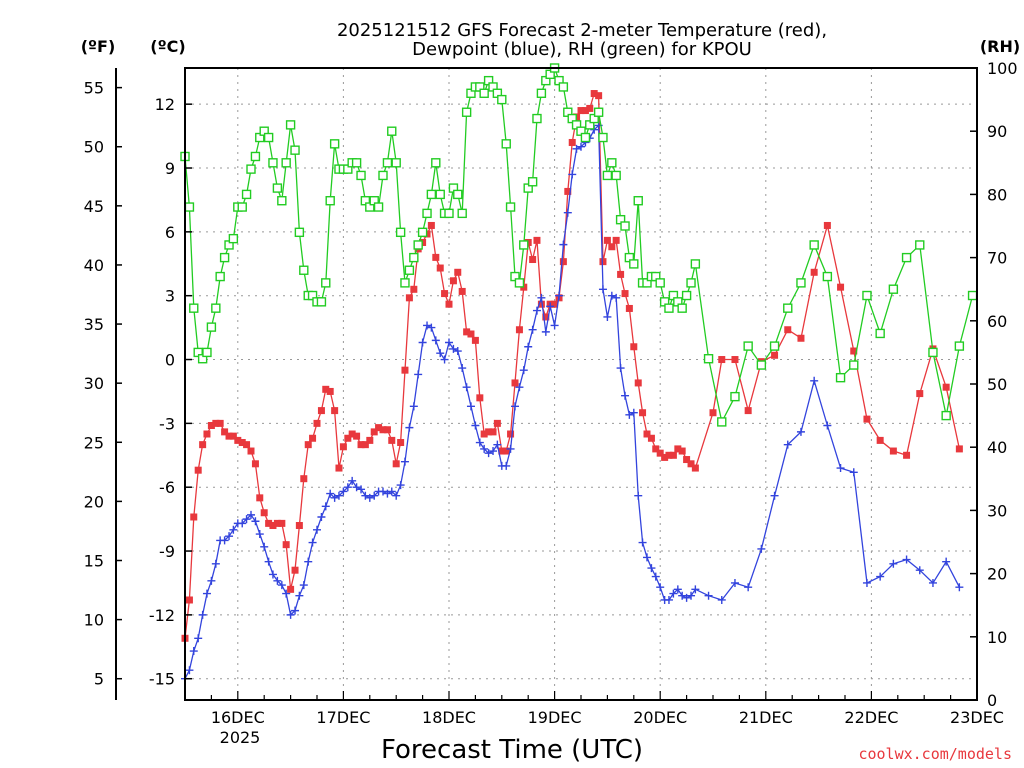  I want to click on c-tick-label: -12, so click(162, 615).